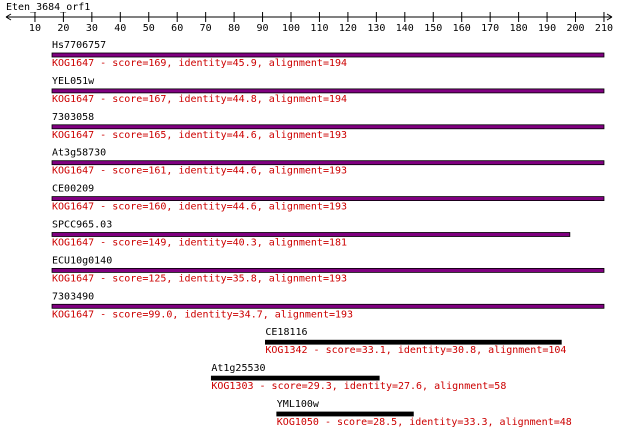  Describe the element at coordinates (575, 28) in the screenshot. I see `x-tick-label: 200` at that location.